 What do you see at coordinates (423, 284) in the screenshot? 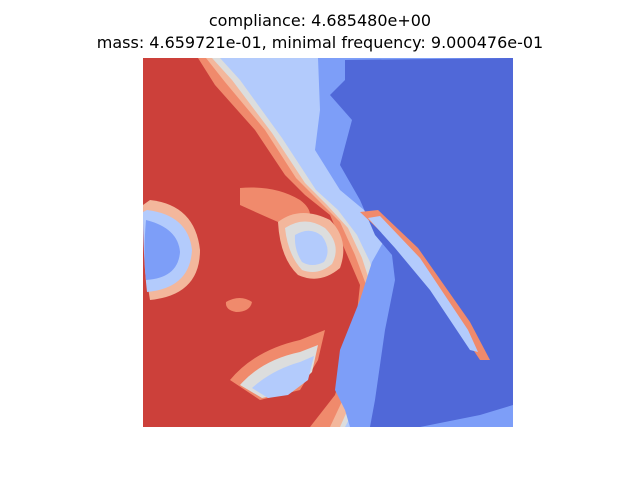
I see `diagonal-streak-inner` at bounding box center [423, 284].